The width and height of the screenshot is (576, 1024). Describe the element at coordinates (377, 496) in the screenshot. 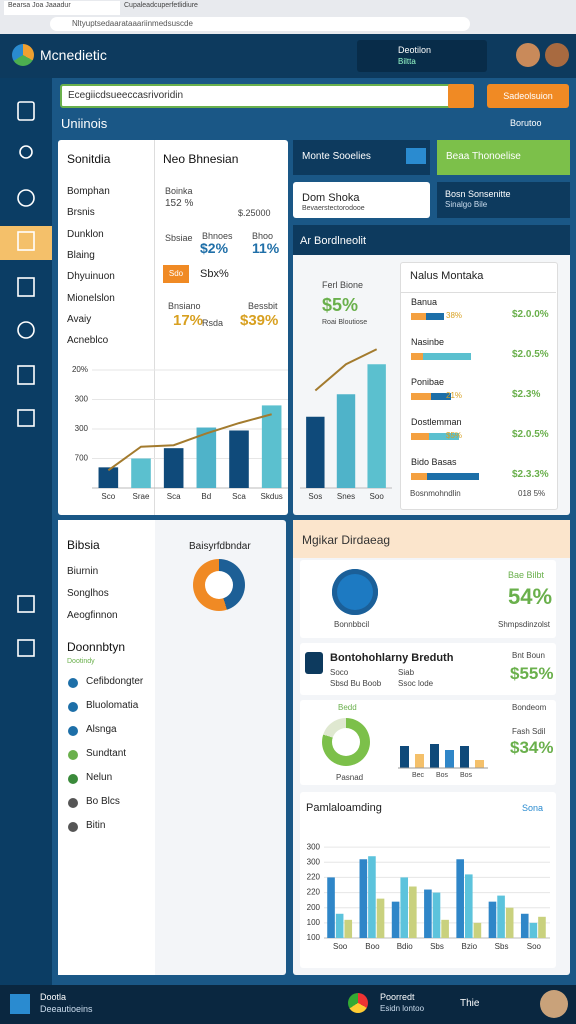

I see `x-tick-label: Soo` at that location.